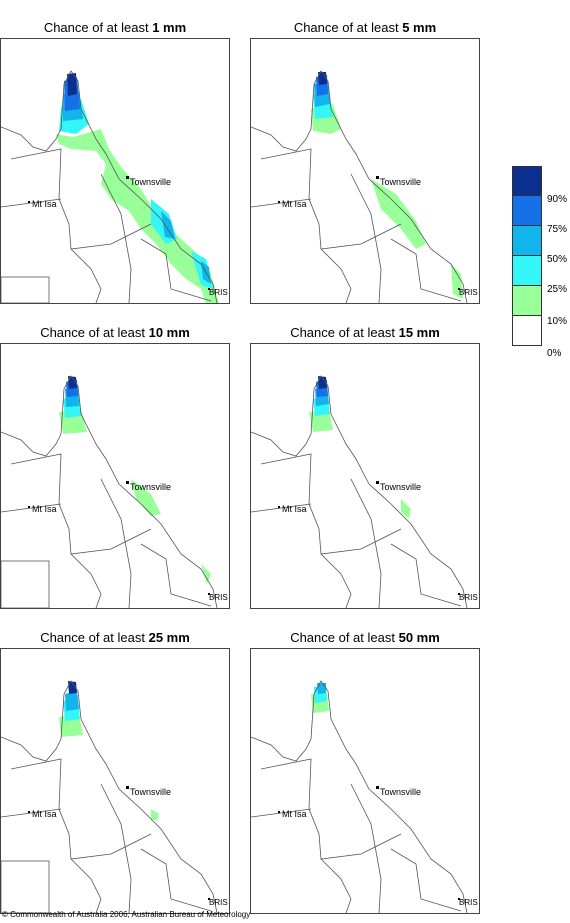 This screenshot has width=570, height=923. Describe the element at coordinates (365, 27) in the screenshot. I see `panel-title: Chance of at least 5 mm` at that location.